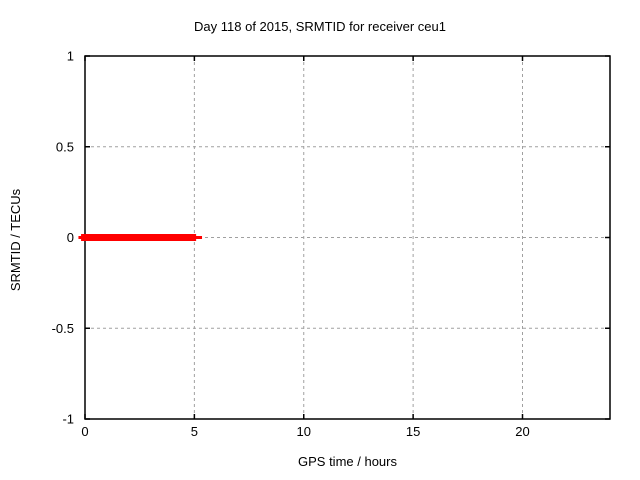 This screenshot has width=640, height=480. Describe the element at coordinates (413, 431) in the screenshot. I see `tick-label-x-15: 15` at that location.